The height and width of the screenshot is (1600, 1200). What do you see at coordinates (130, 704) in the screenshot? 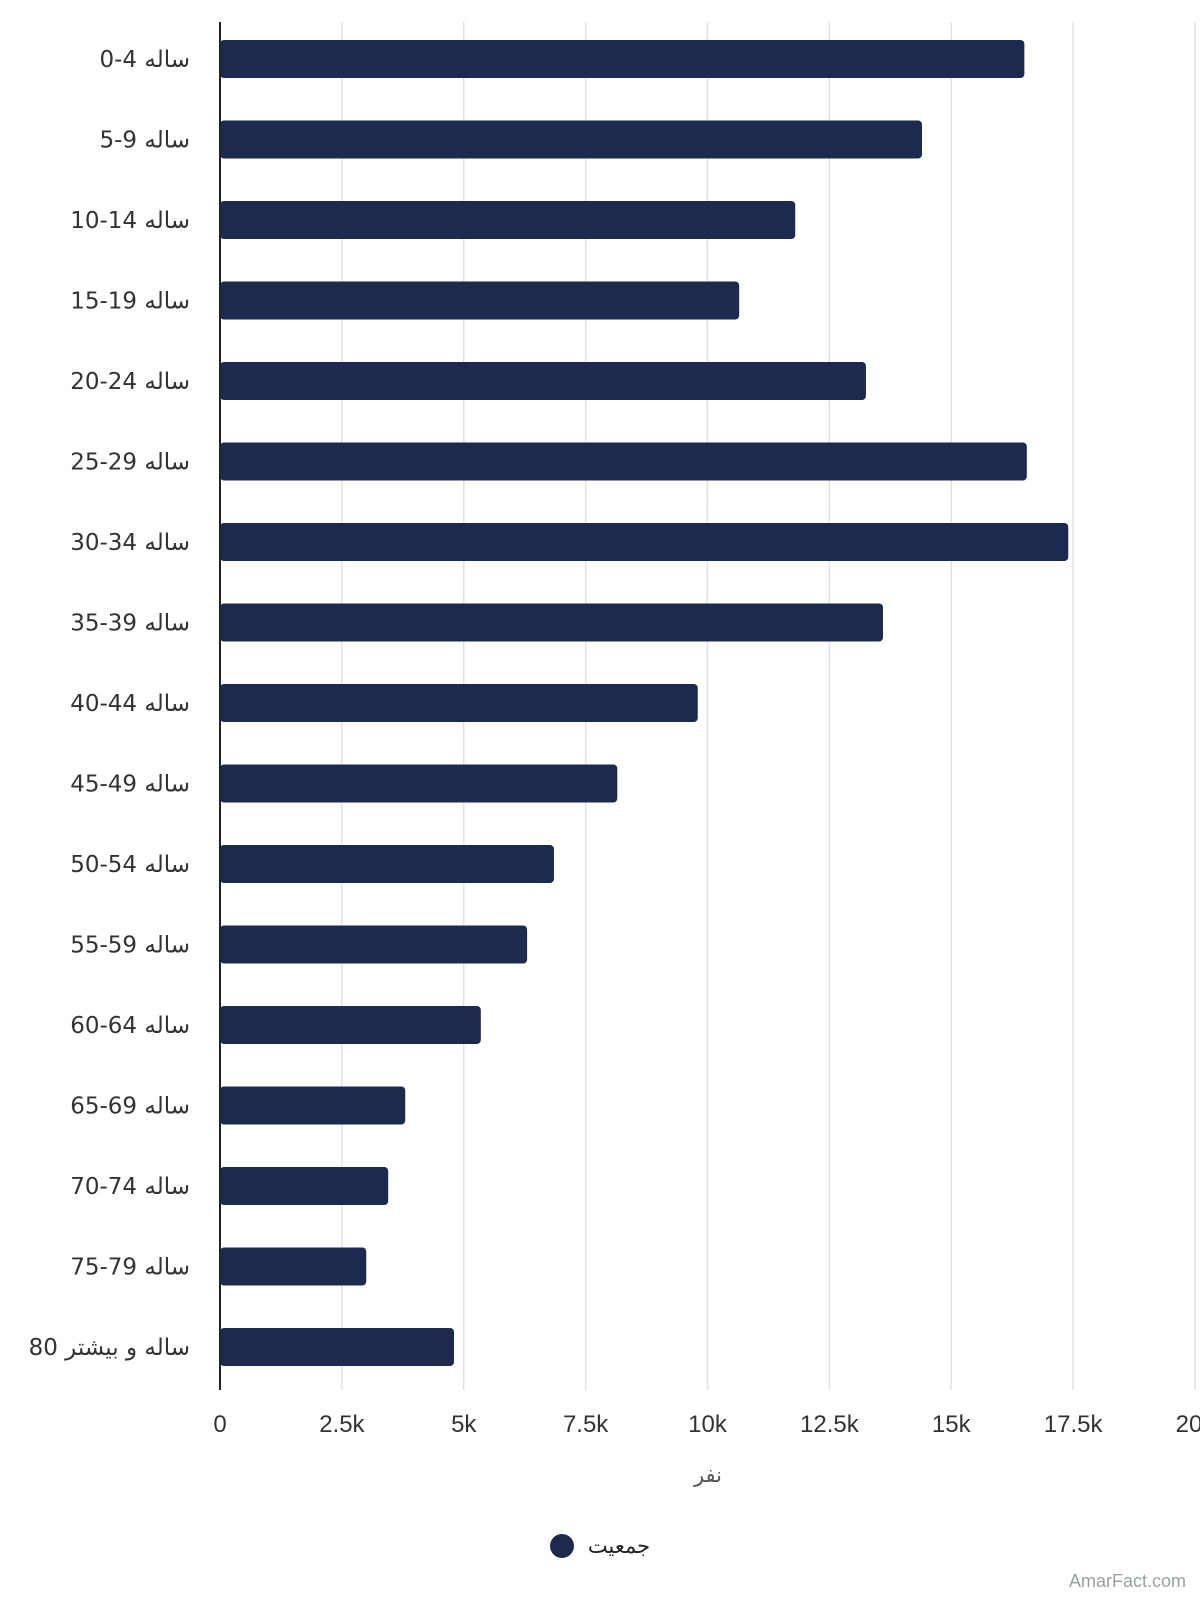
I see `category-label: 40-44 ساله` at bounding box center [130, 704].